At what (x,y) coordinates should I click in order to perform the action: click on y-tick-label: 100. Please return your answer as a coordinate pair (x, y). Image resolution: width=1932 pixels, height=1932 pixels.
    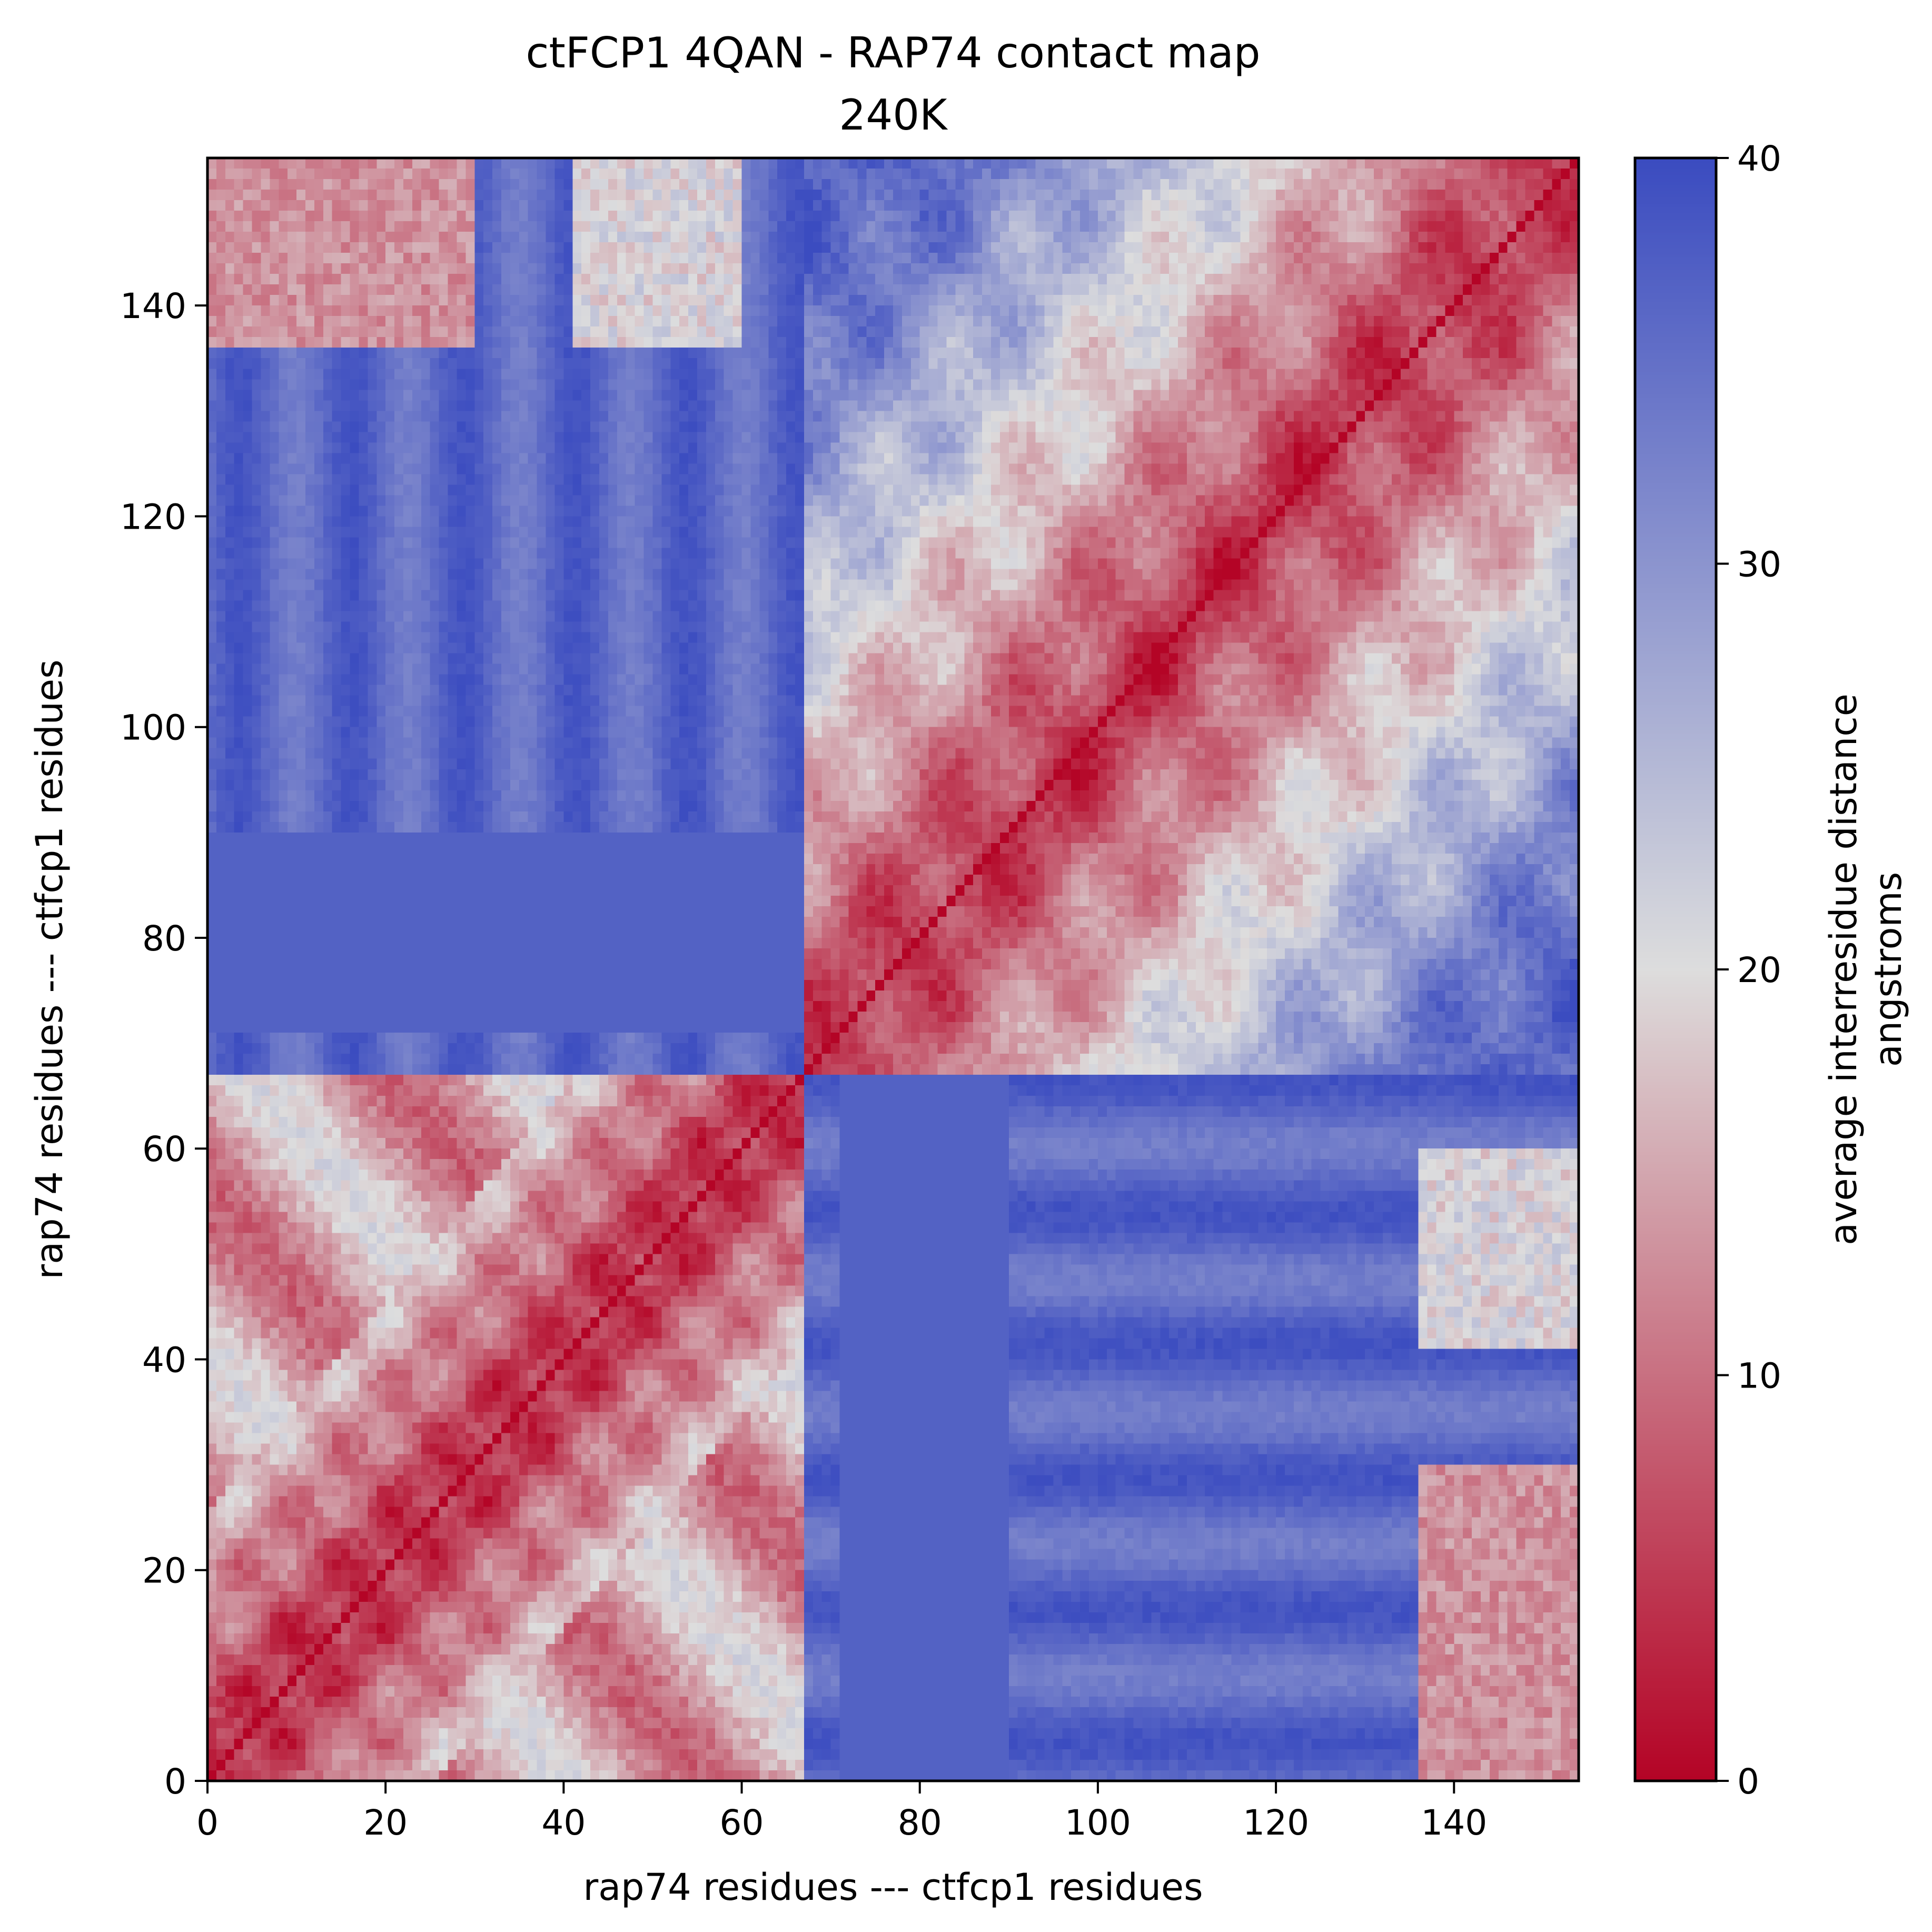
    Looking at the image, I should click on (153, 728).